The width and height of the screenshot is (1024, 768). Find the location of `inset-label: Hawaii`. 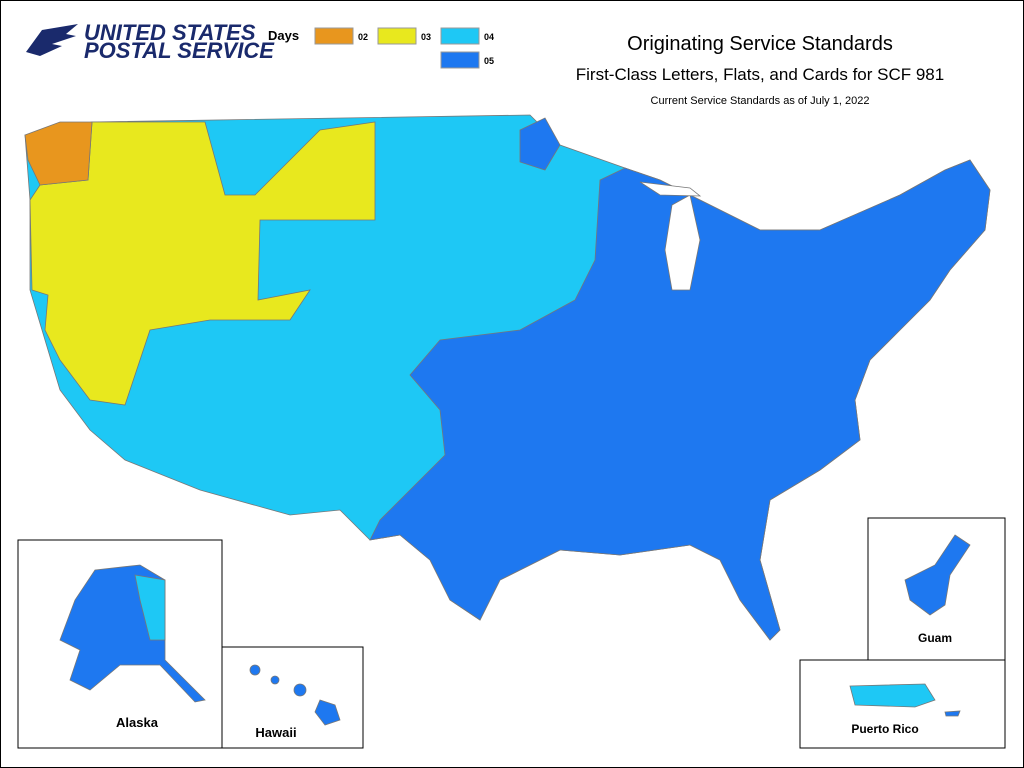

inset-label: Hawaii is located at coordinates (275, 732).